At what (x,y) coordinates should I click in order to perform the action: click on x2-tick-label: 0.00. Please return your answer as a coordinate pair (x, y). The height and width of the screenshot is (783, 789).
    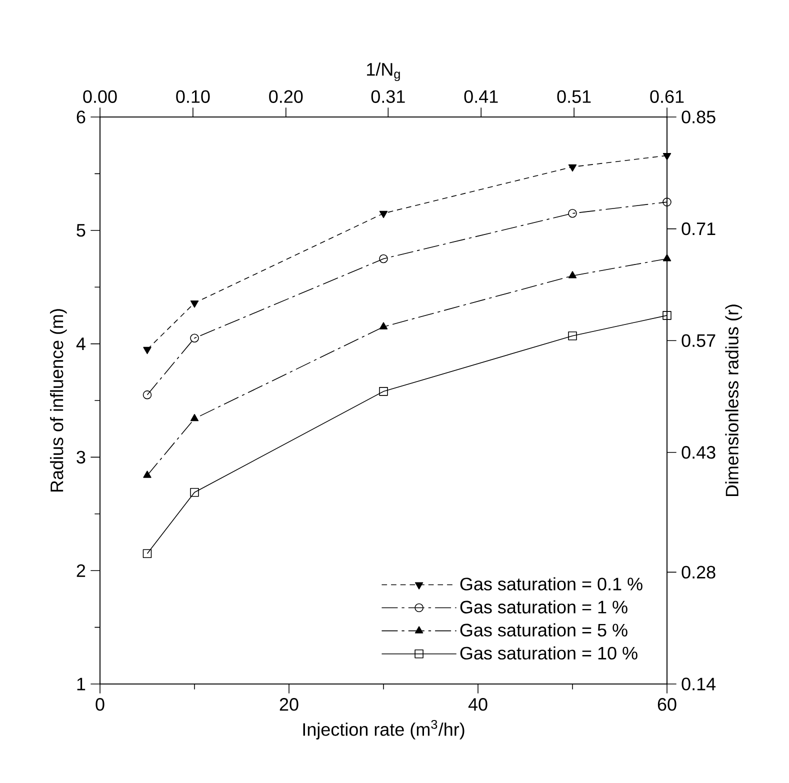
    Looking at the image, I should click on (100, 96).